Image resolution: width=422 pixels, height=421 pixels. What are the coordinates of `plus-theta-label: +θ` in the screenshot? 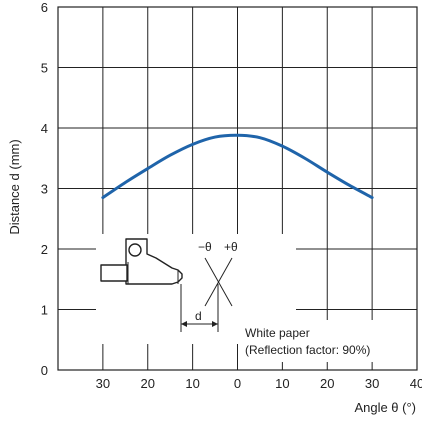 It's located at (231, 247).